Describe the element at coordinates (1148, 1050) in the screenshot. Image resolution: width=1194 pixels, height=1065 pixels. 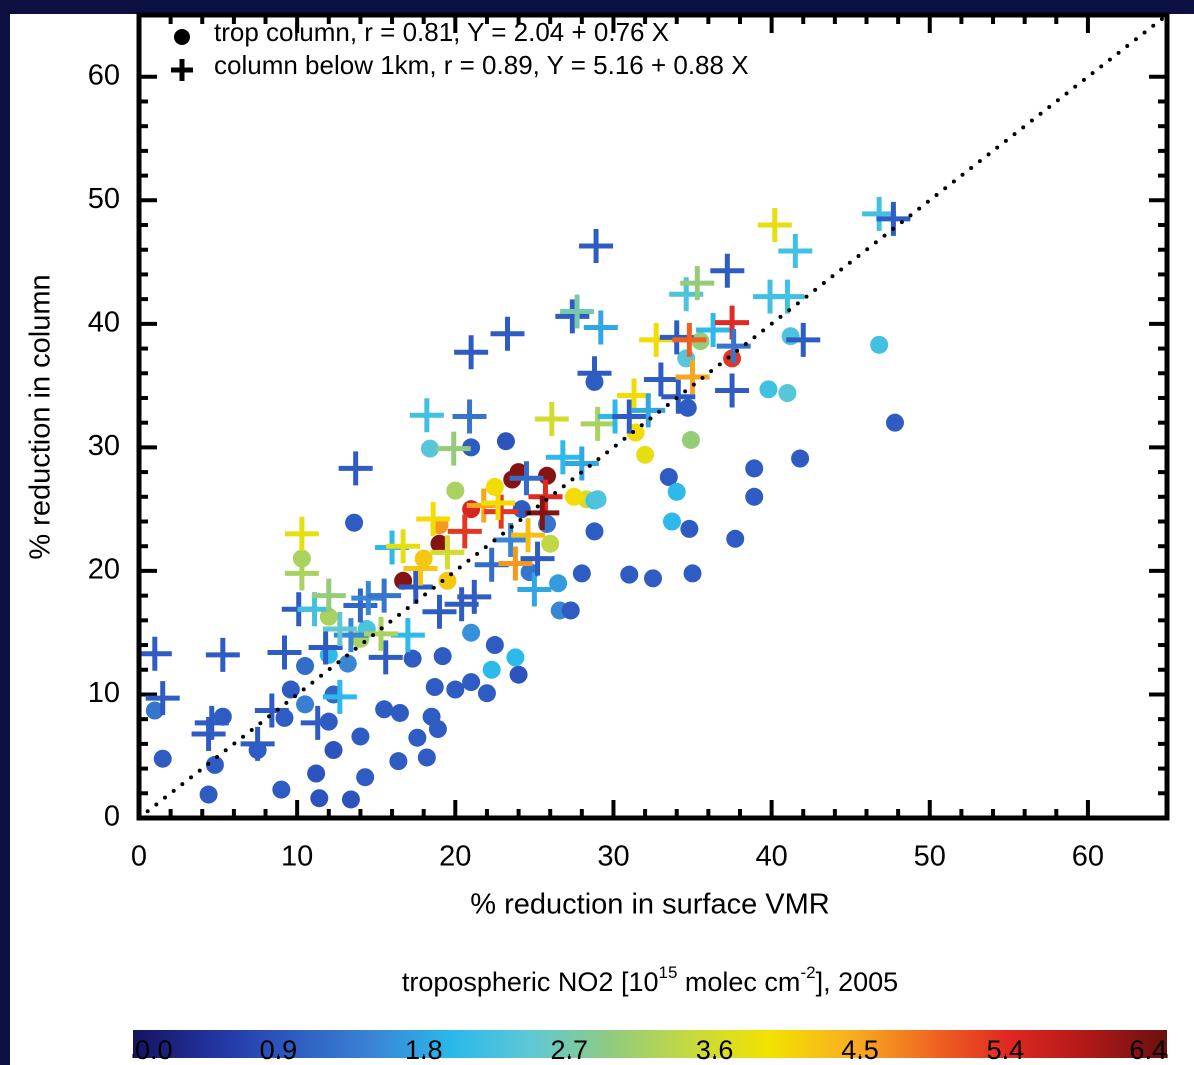
I see `colorbar-tick-label: 6.4` at that location.